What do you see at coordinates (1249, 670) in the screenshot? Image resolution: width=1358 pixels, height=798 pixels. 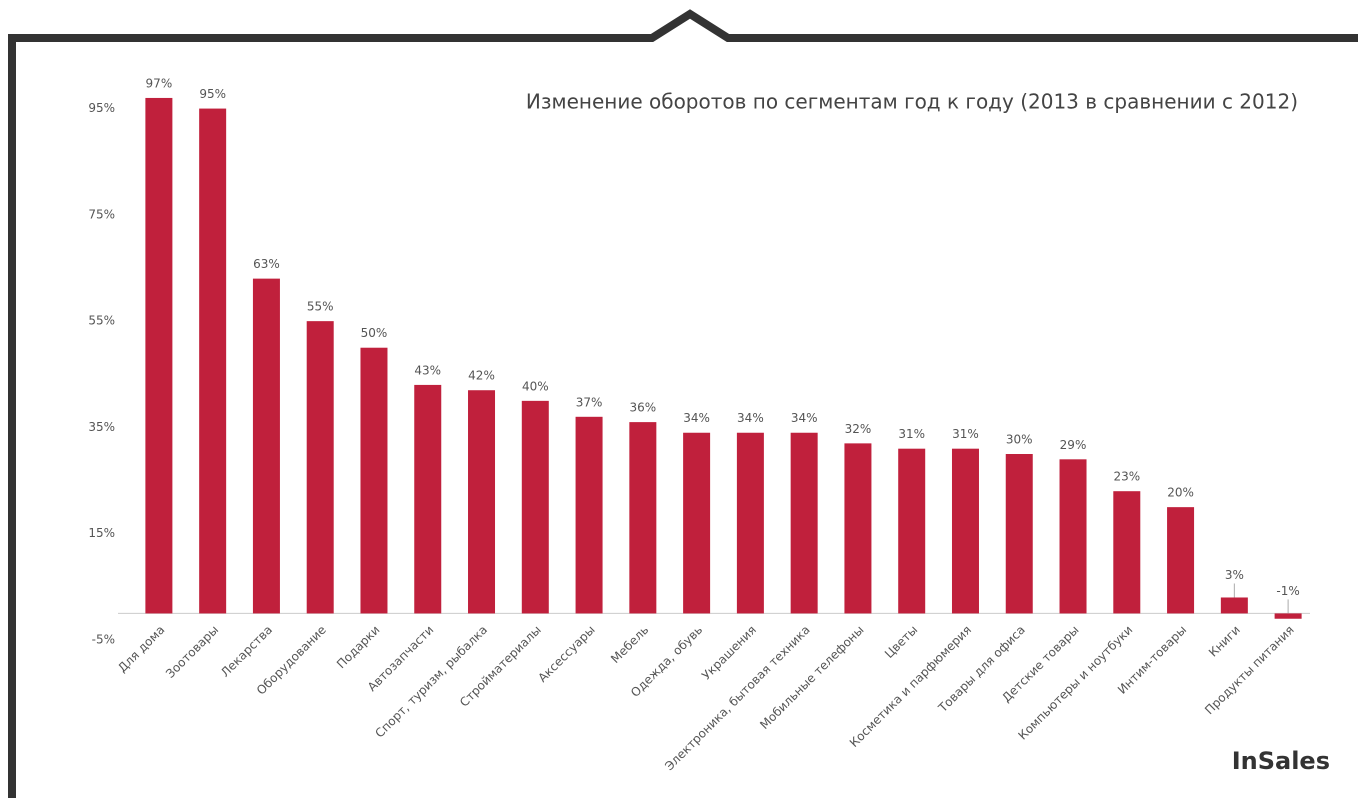 I see `x-tick-label: Продукты питания` at bounding box center [1249, 670].